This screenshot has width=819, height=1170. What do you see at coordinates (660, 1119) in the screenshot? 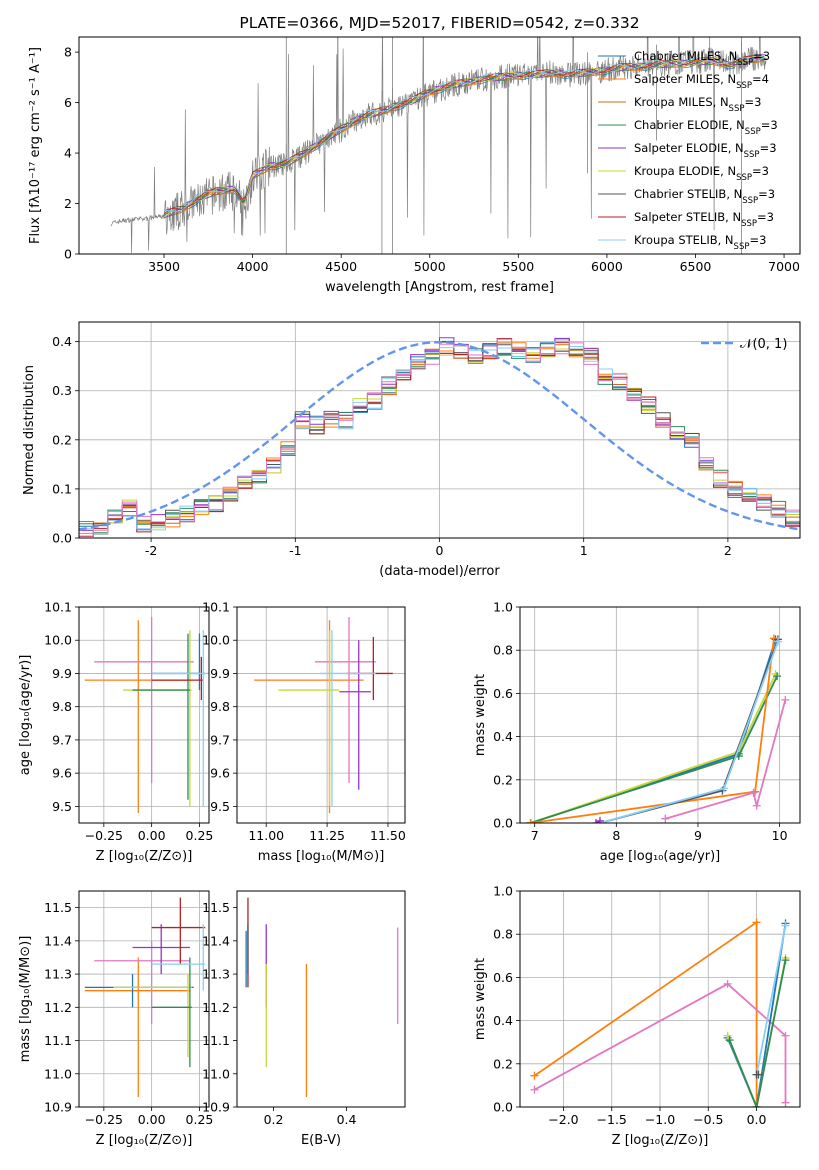
I see `x-tick-label: −1.0` at bounding box center [660, 1119].